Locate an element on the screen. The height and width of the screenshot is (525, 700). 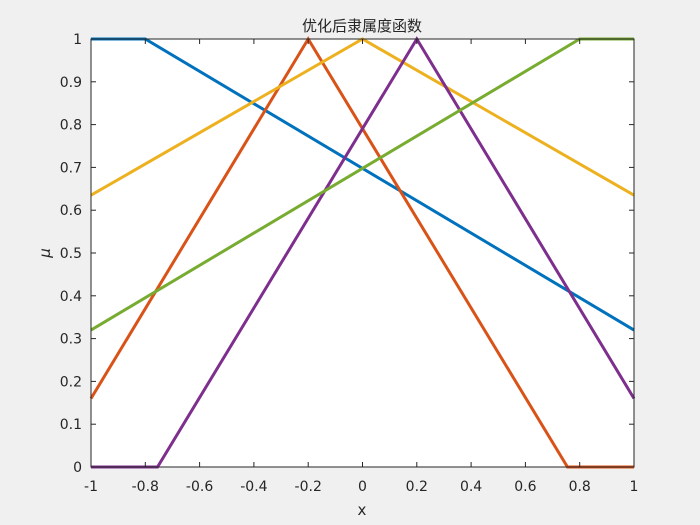
y-tick-label: 0.9 is located at coordinates (71, 83).